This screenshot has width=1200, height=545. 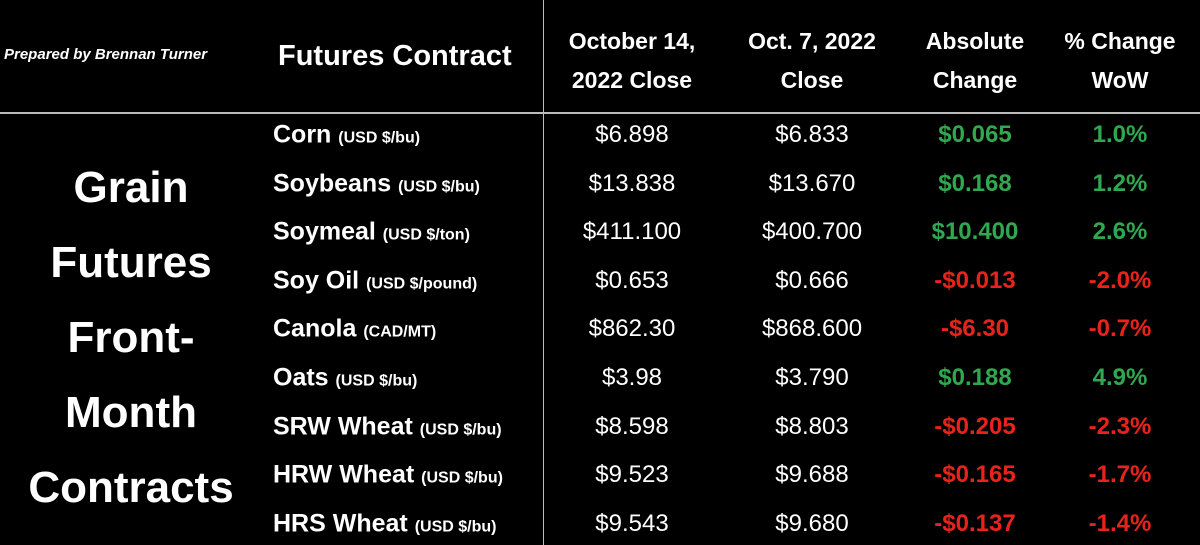 What do you see at coordinates (131, 412) in the screenshot?
I see `side-line: Month` at bounding box center [131, 412].